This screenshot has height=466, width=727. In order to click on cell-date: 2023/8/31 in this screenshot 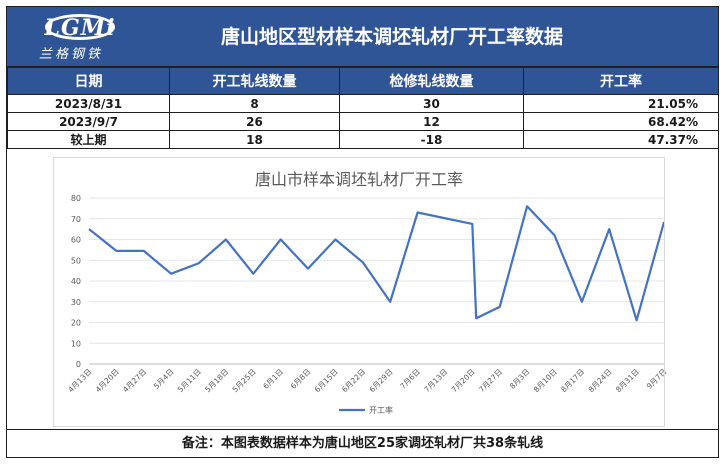, I will do `click(88, 103)`.